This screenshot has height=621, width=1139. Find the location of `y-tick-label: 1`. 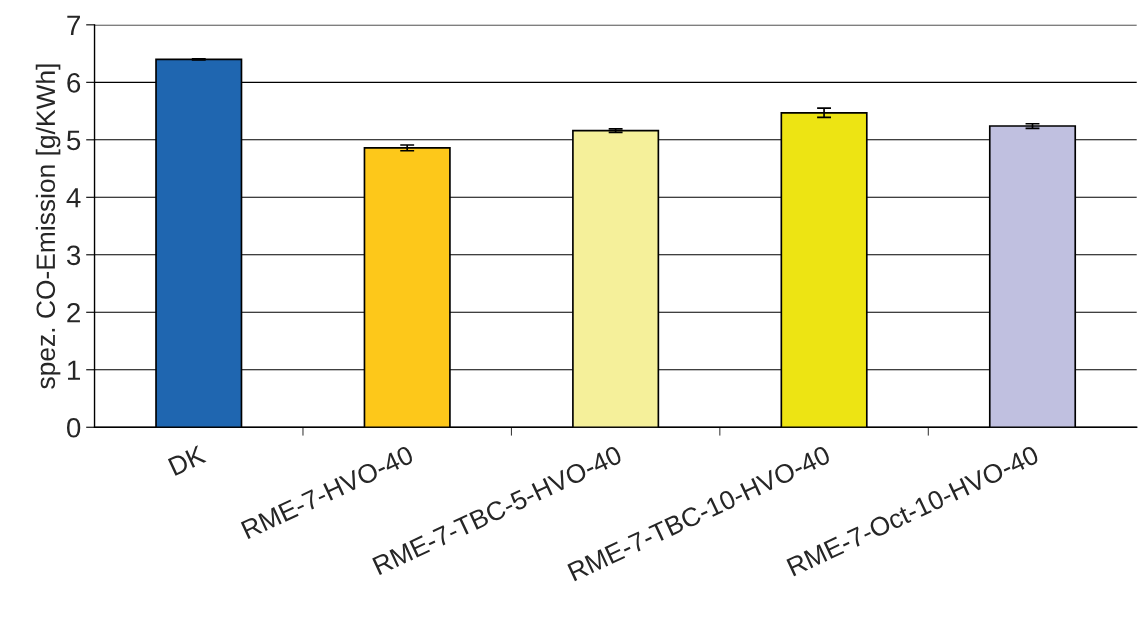

y-tick-label: 1 is located at coordinates (74, 370).